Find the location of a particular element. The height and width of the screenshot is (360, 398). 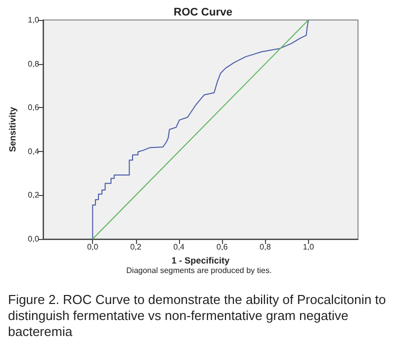

x-tick-label: 1,0 is located at coordinates (308, 247).